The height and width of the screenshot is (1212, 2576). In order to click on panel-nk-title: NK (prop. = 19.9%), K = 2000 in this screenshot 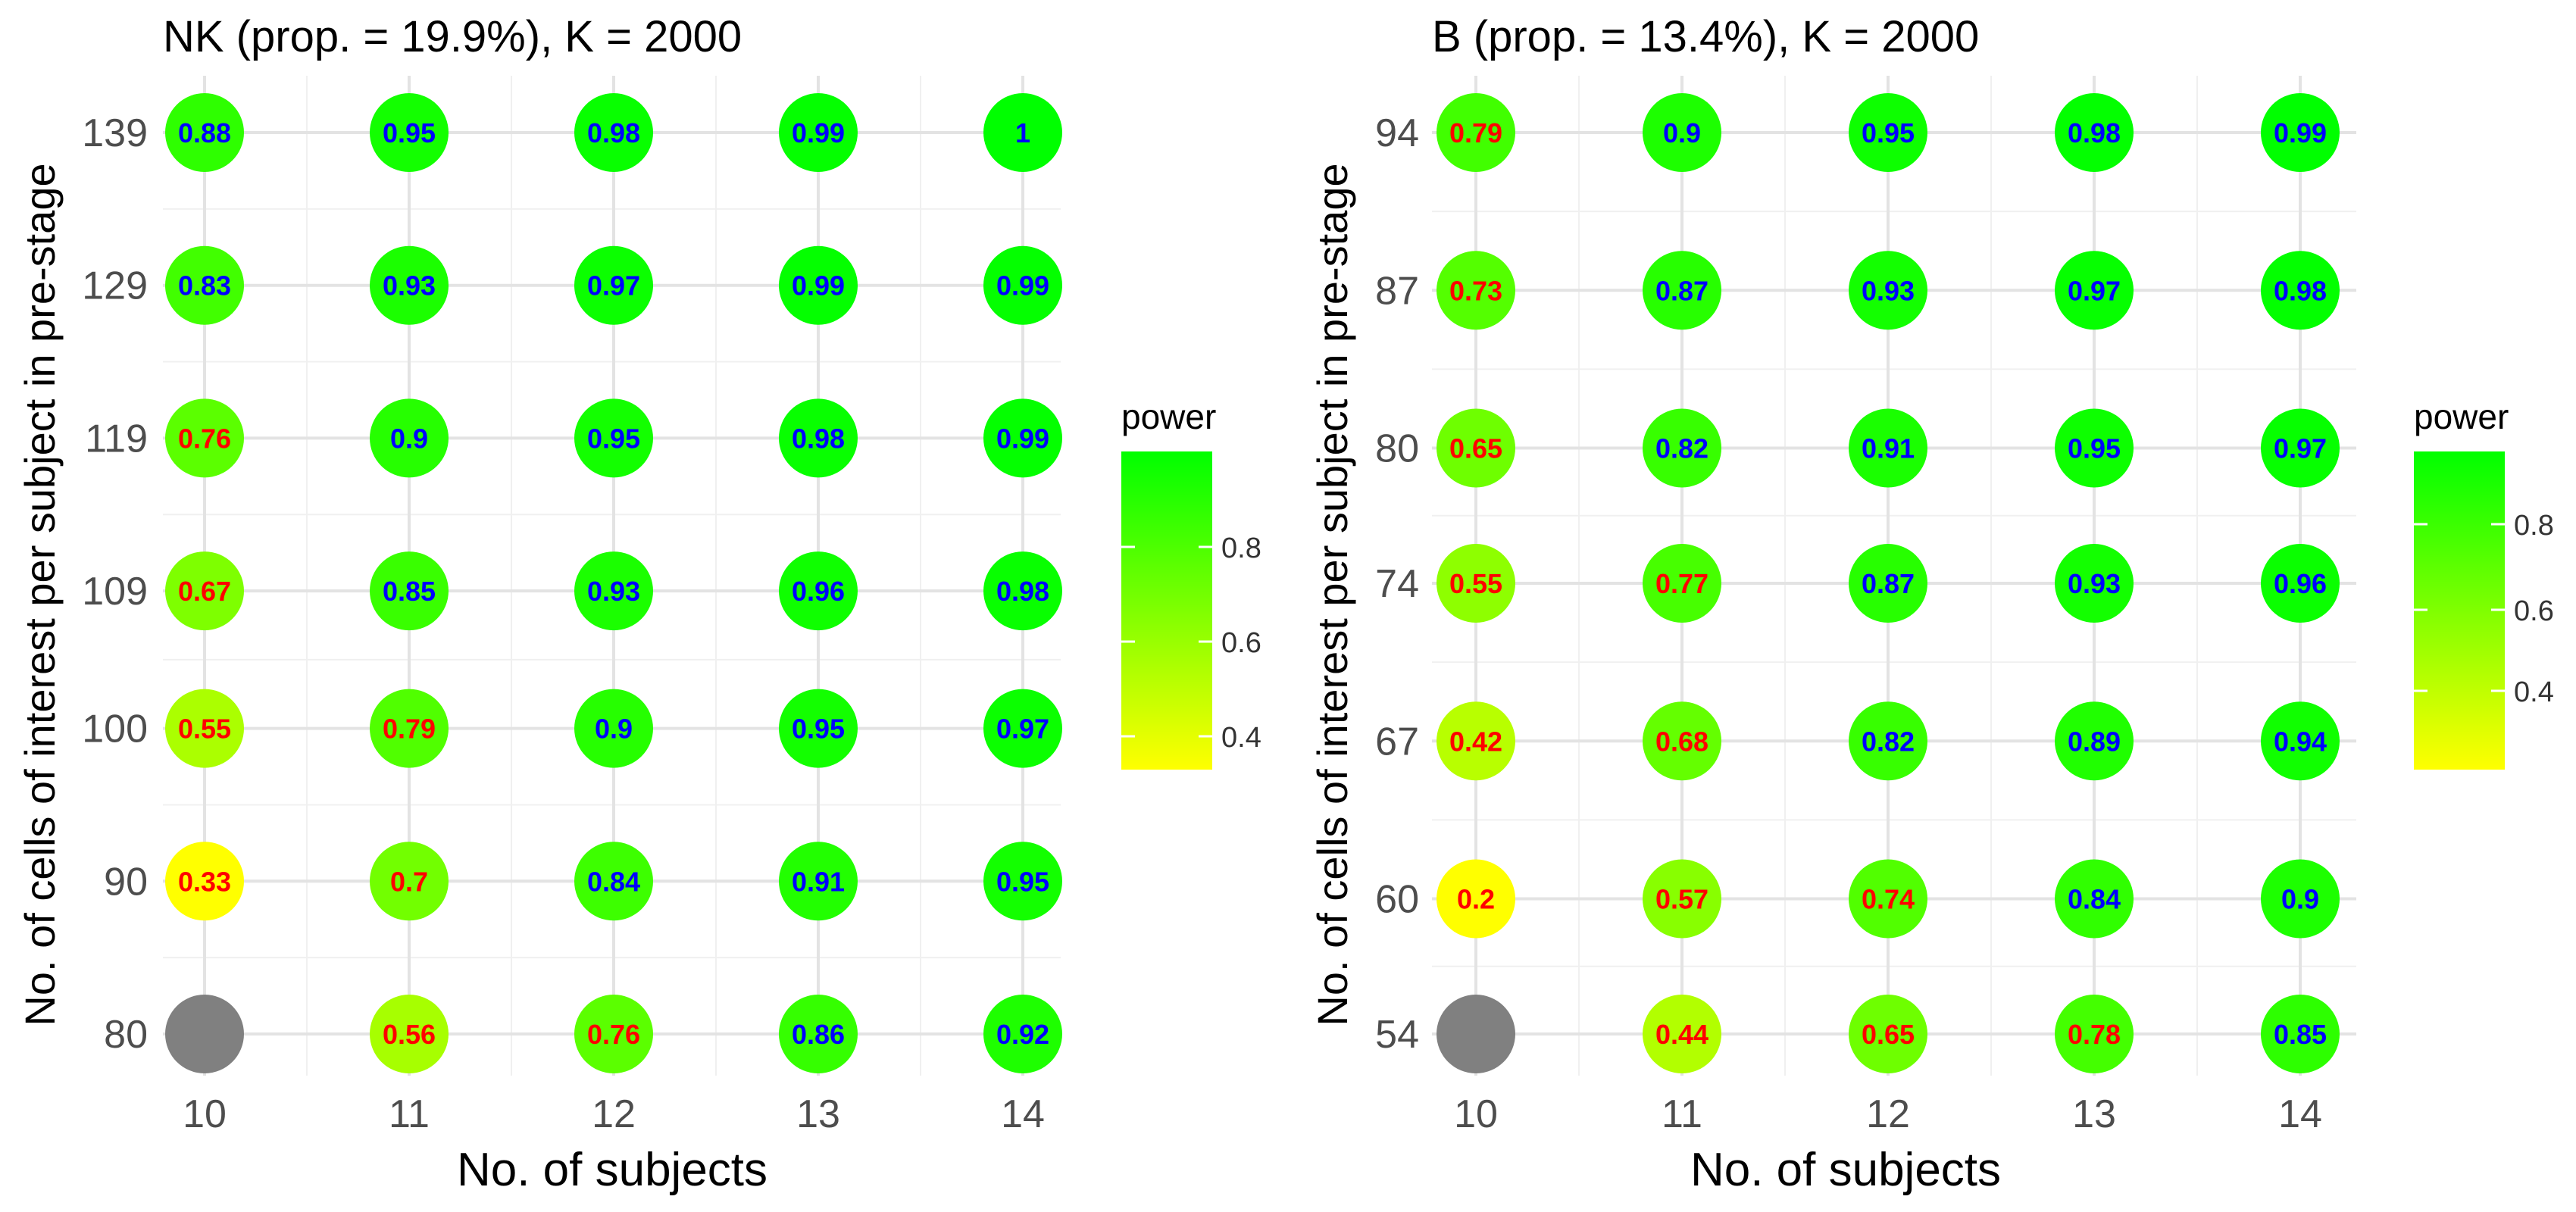, I will do `click(453, 36)`.